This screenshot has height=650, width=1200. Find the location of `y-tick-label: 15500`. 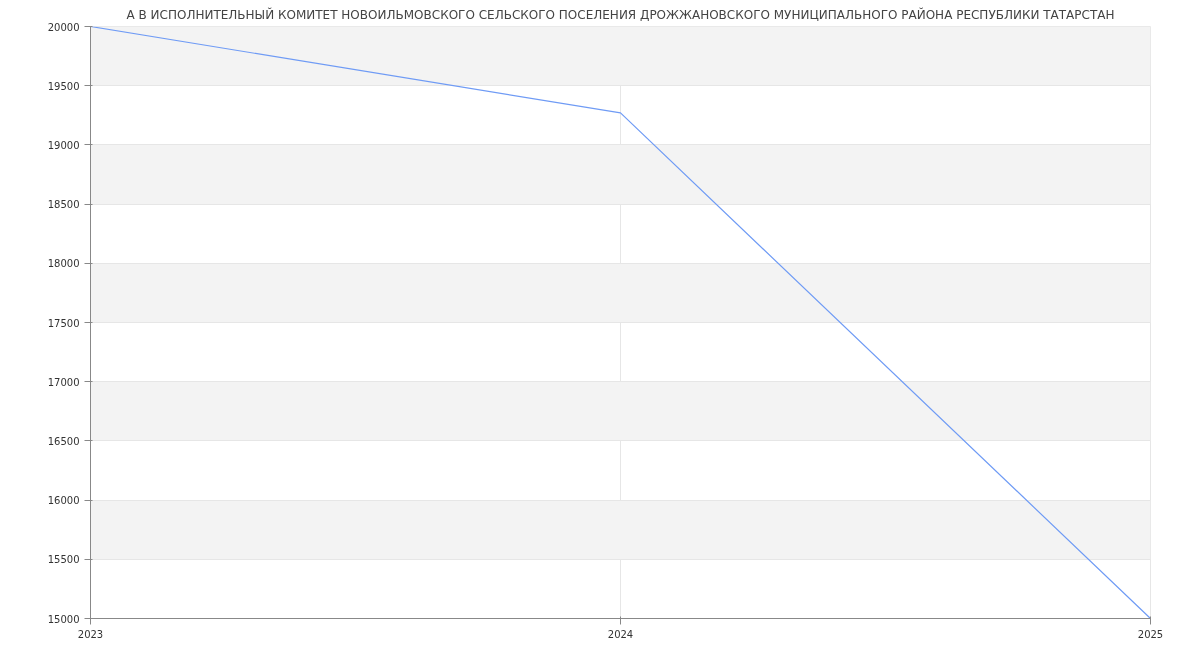

y-tick-label: 15500 is located at coordinates (63, 560).